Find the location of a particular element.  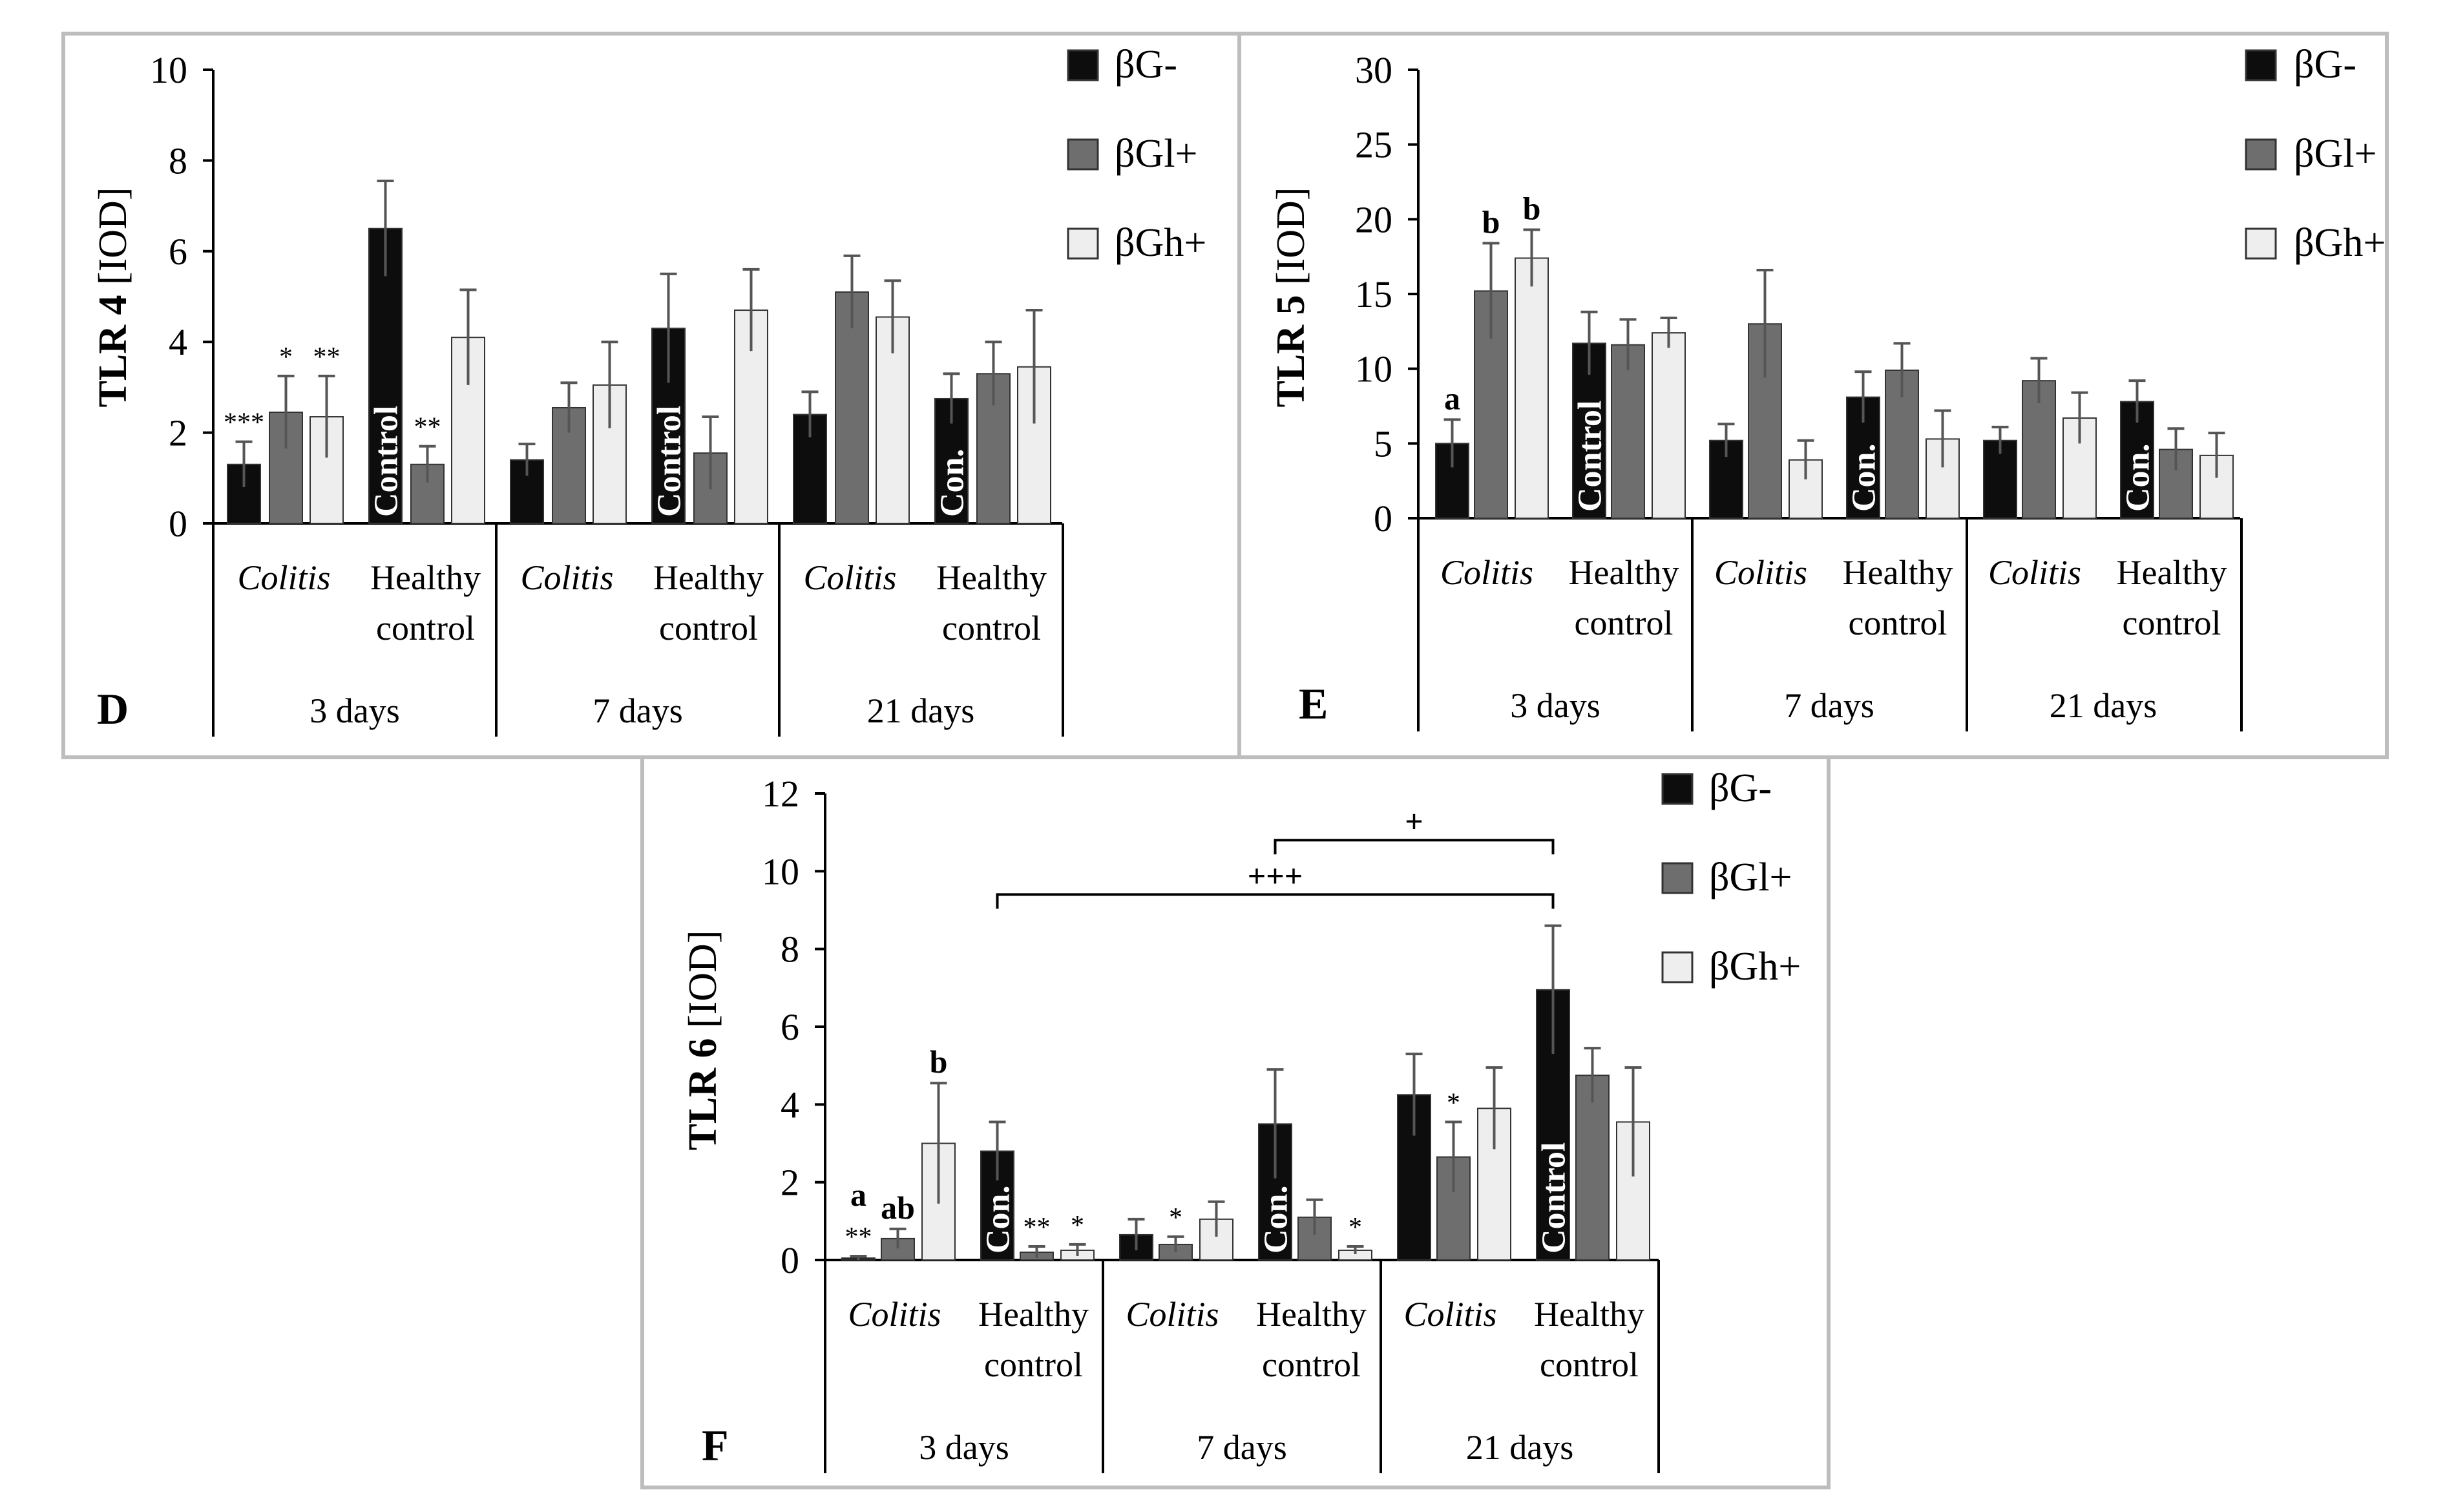

y-tick-label: 25 is located at coordinates (1374, 145).